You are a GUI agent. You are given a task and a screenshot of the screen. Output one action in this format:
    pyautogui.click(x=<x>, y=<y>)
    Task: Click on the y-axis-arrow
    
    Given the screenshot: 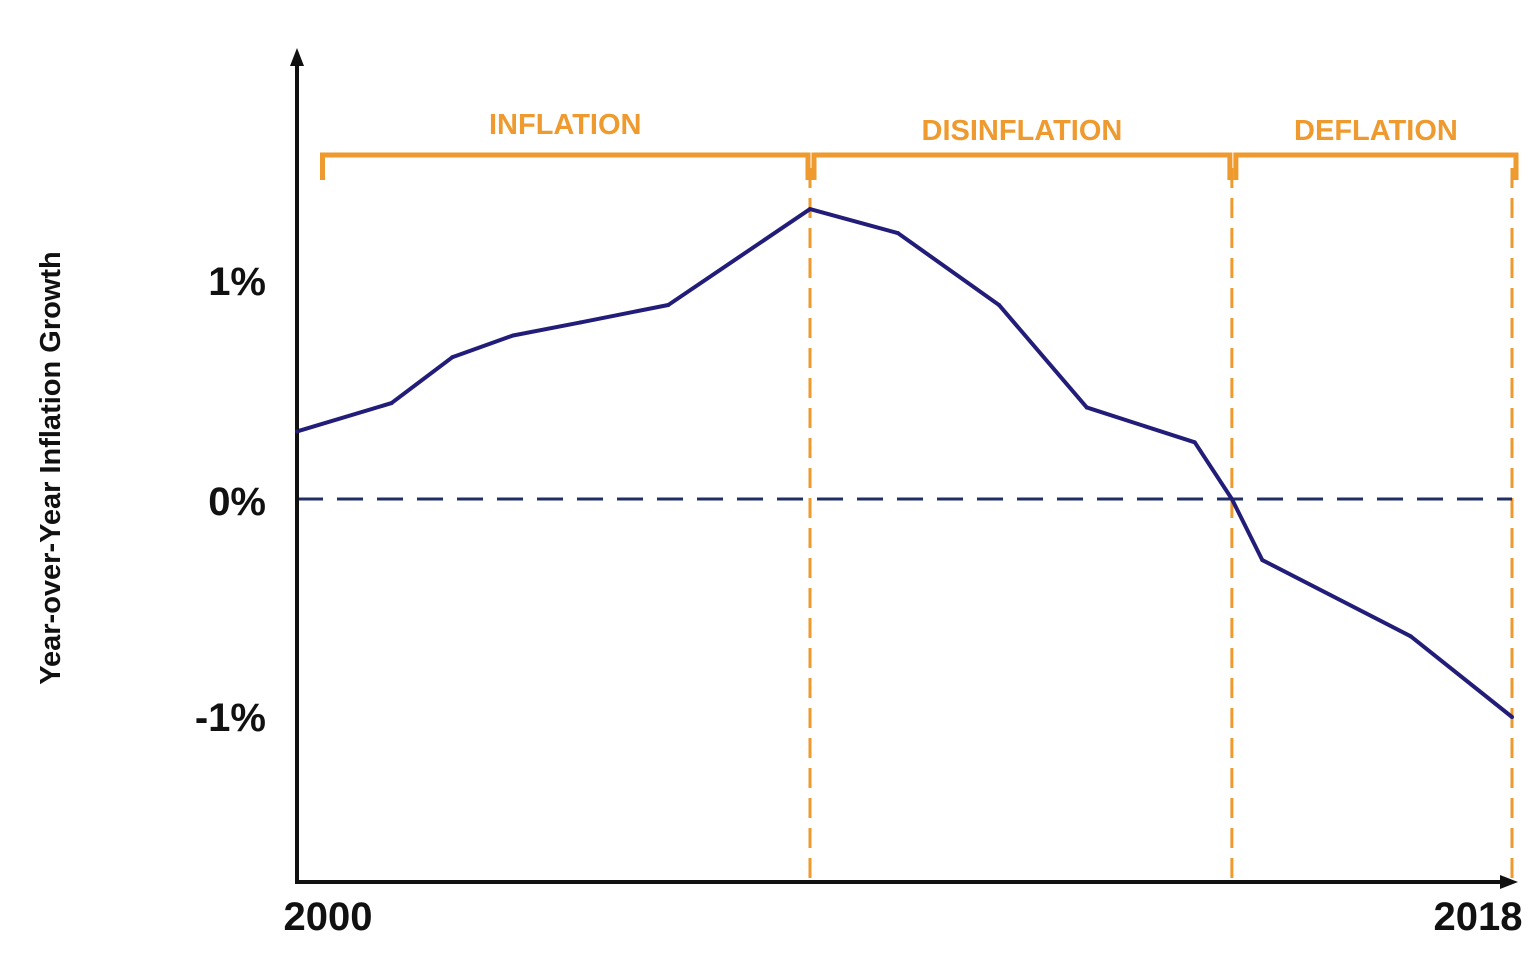 What is the action you would take?
    pyautogui.click(x=297, y=57)
    